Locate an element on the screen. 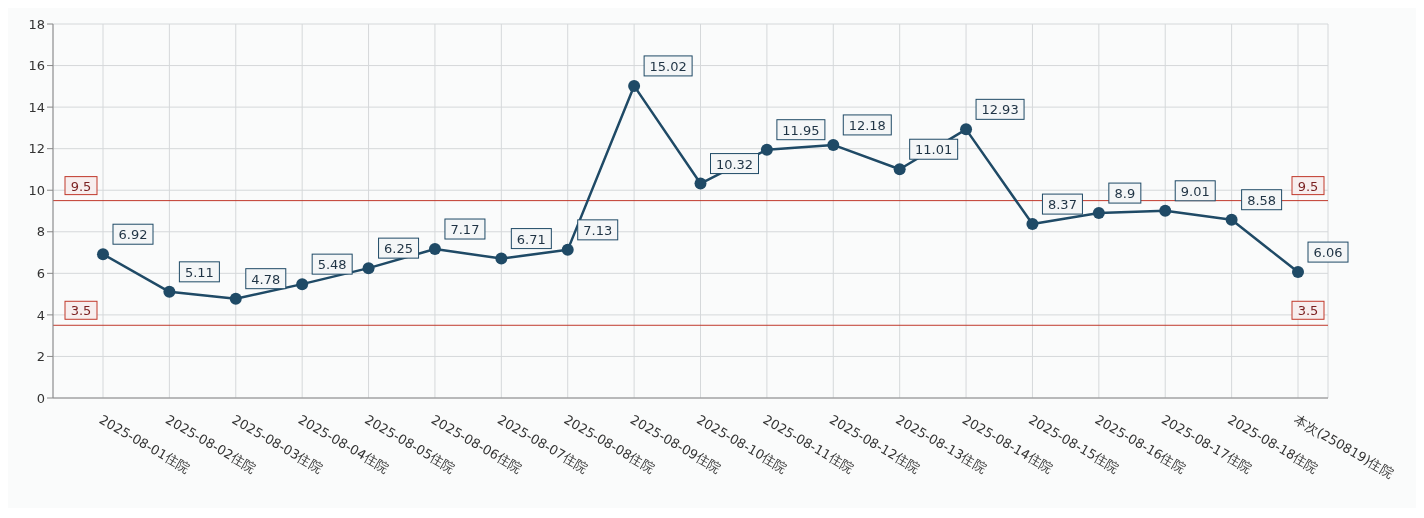 This screenshot has width=1424, height=518. y-tick-label: 18 is located at coordinates (36, 24).